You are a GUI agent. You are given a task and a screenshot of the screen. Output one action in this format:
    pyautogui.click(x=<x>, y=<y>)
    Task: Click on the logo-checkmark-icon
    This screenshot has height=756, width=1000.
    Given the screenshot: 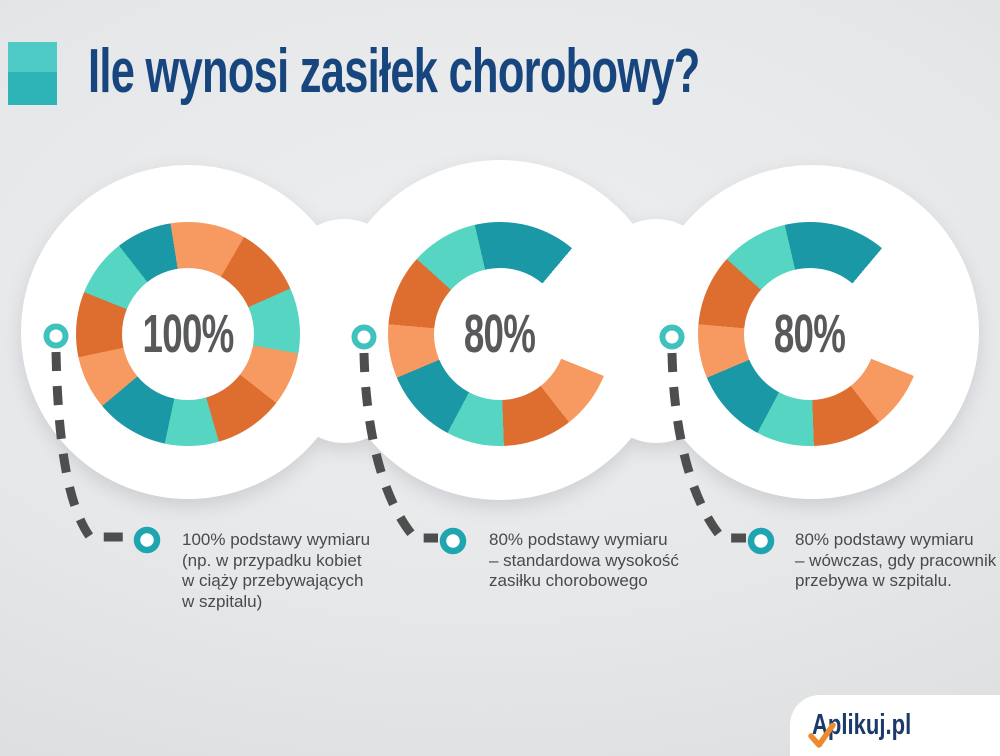 What is the action you would take?
    pyautogui.click(x=822, y=735)
    